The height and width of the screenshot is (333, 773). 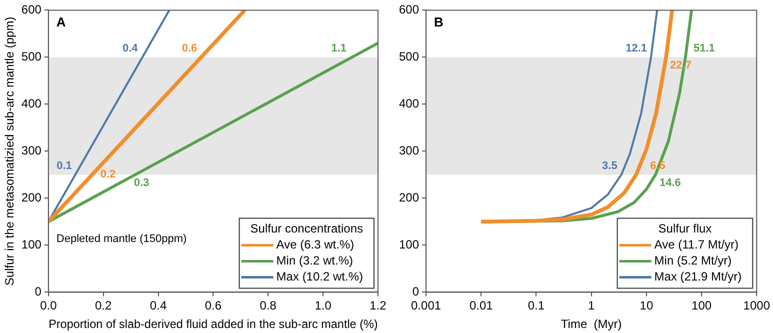 What do you see at coordinates (49, 305) in the screenshot?
I see `x-tick-label: 0.0` at bounding box center [49, 305].